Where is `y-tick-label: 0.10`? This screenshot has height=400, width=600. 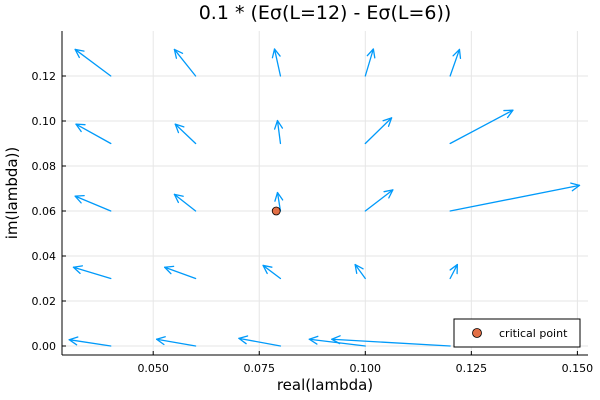 y-tick-label: 0.10 is located at coordinates (44, 121).